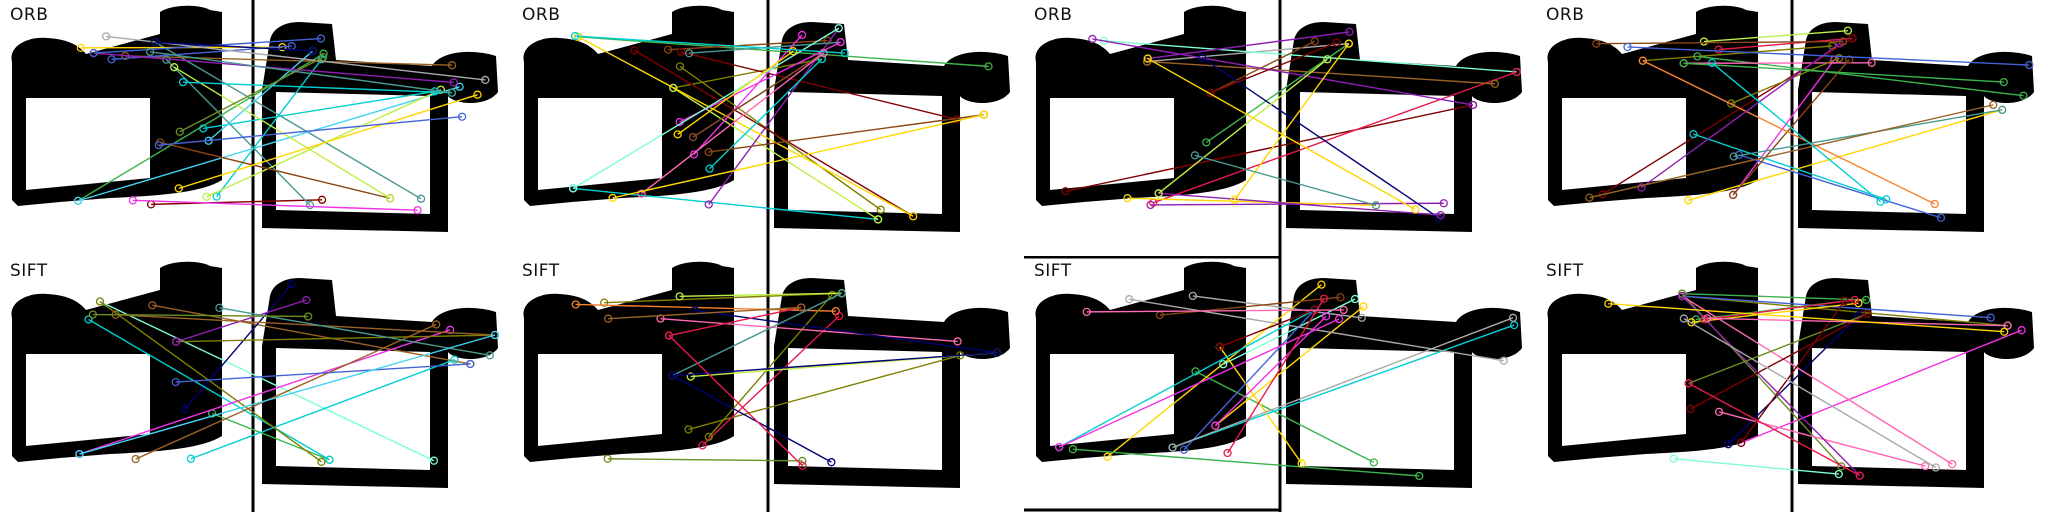  What do you see at coordinates (541, 271) in the screenshot?
I see `method-label: SIFT` at bounding box center [541, 271].